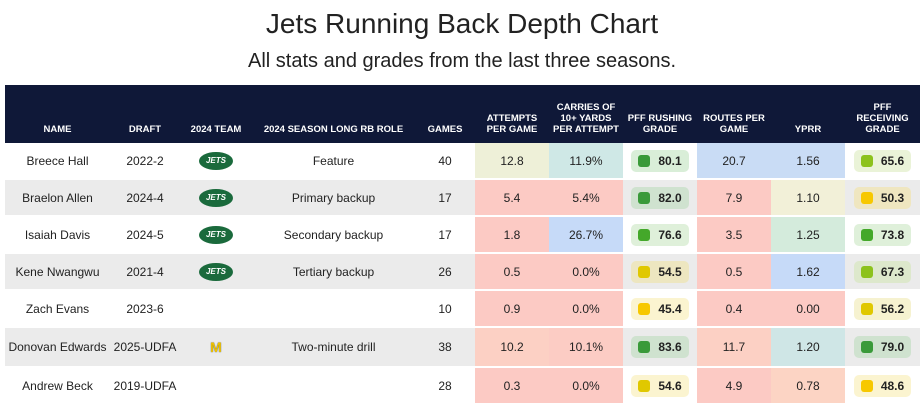 This screenshot has width=924, height=408. What do you see at coordinates (586, 161) in the screenshot?
I see `carries-cell: 11.9%` at bounding box center [586, 161].